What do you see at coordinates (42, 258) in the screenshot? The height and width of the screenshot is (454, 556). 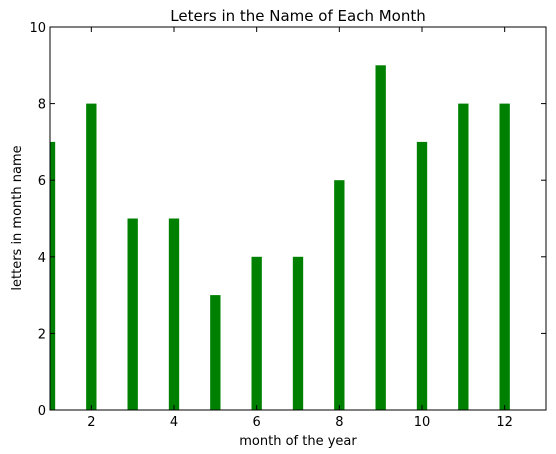 I see `y-tick-label: 4` at bounding box center [42, 258].